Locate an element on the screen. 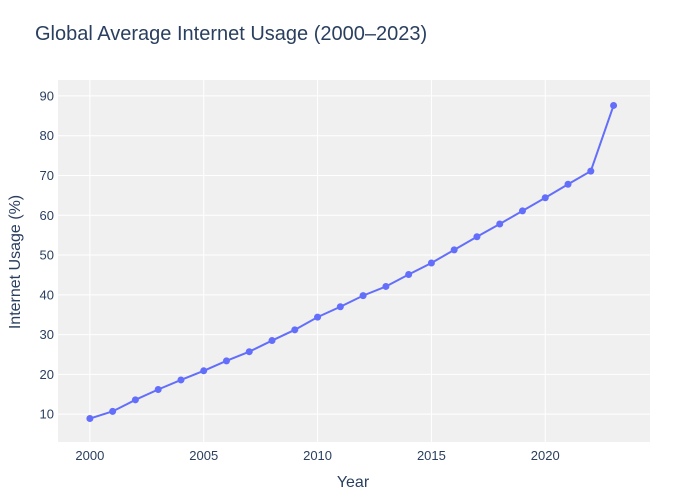  y-tick-label: 40 is located at coordinates (47, 294).